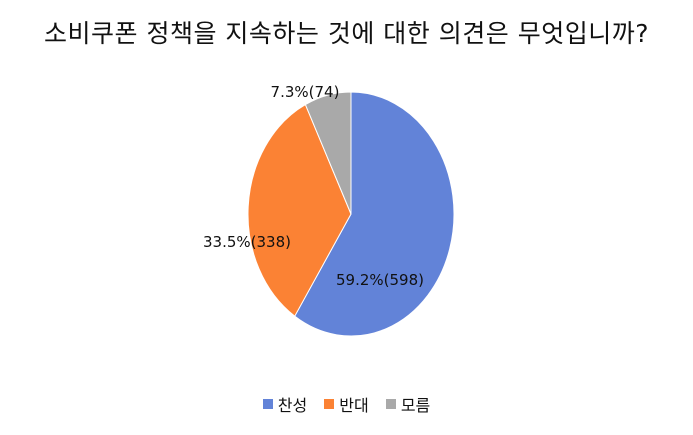  I want to click on pie-slice-yes, so click(374, 214).